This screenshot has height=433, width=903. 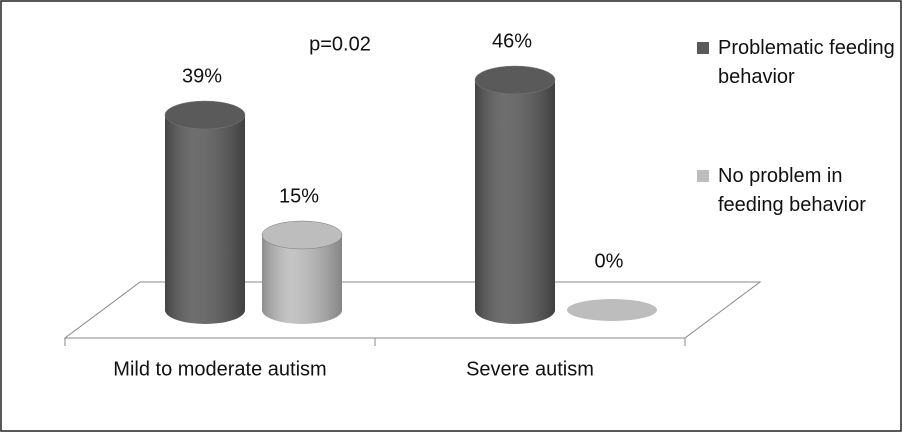 I want to click on value-label: 15%, so click(x=299, y=196).